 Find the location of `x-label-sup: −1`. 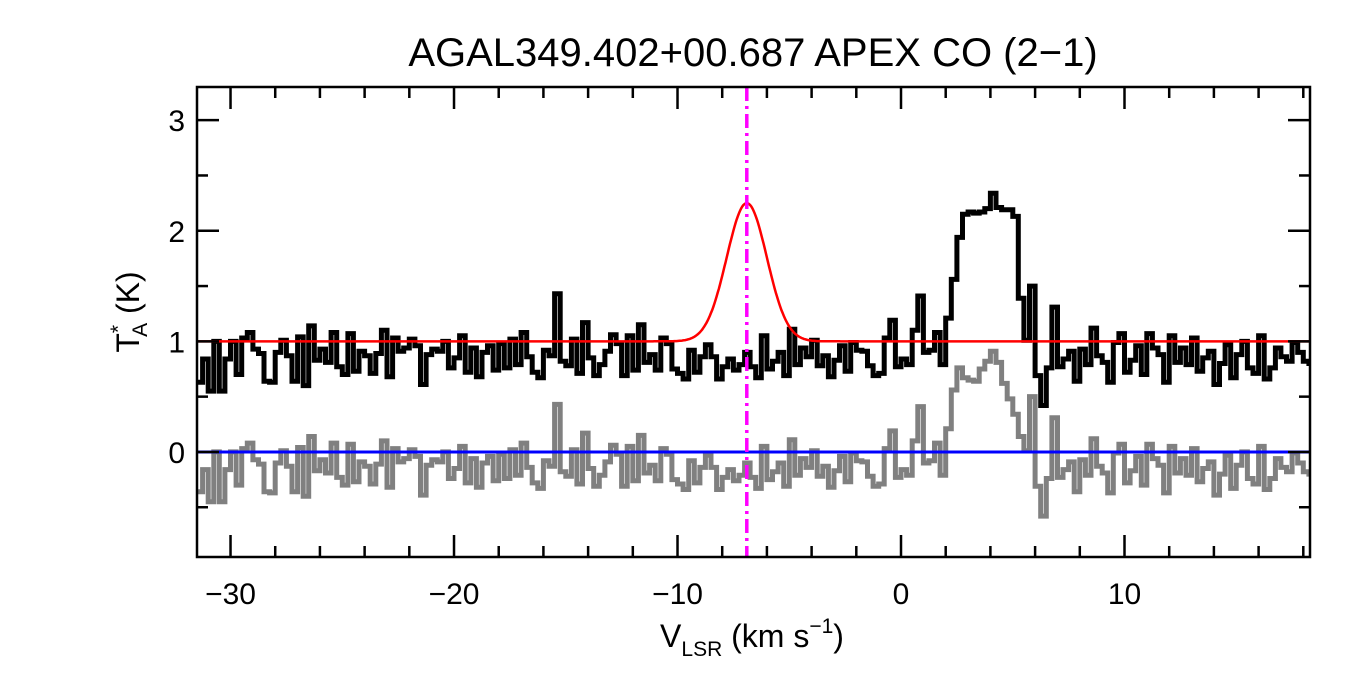

x-label-sup: −1 is located at coordinates (821, 626).